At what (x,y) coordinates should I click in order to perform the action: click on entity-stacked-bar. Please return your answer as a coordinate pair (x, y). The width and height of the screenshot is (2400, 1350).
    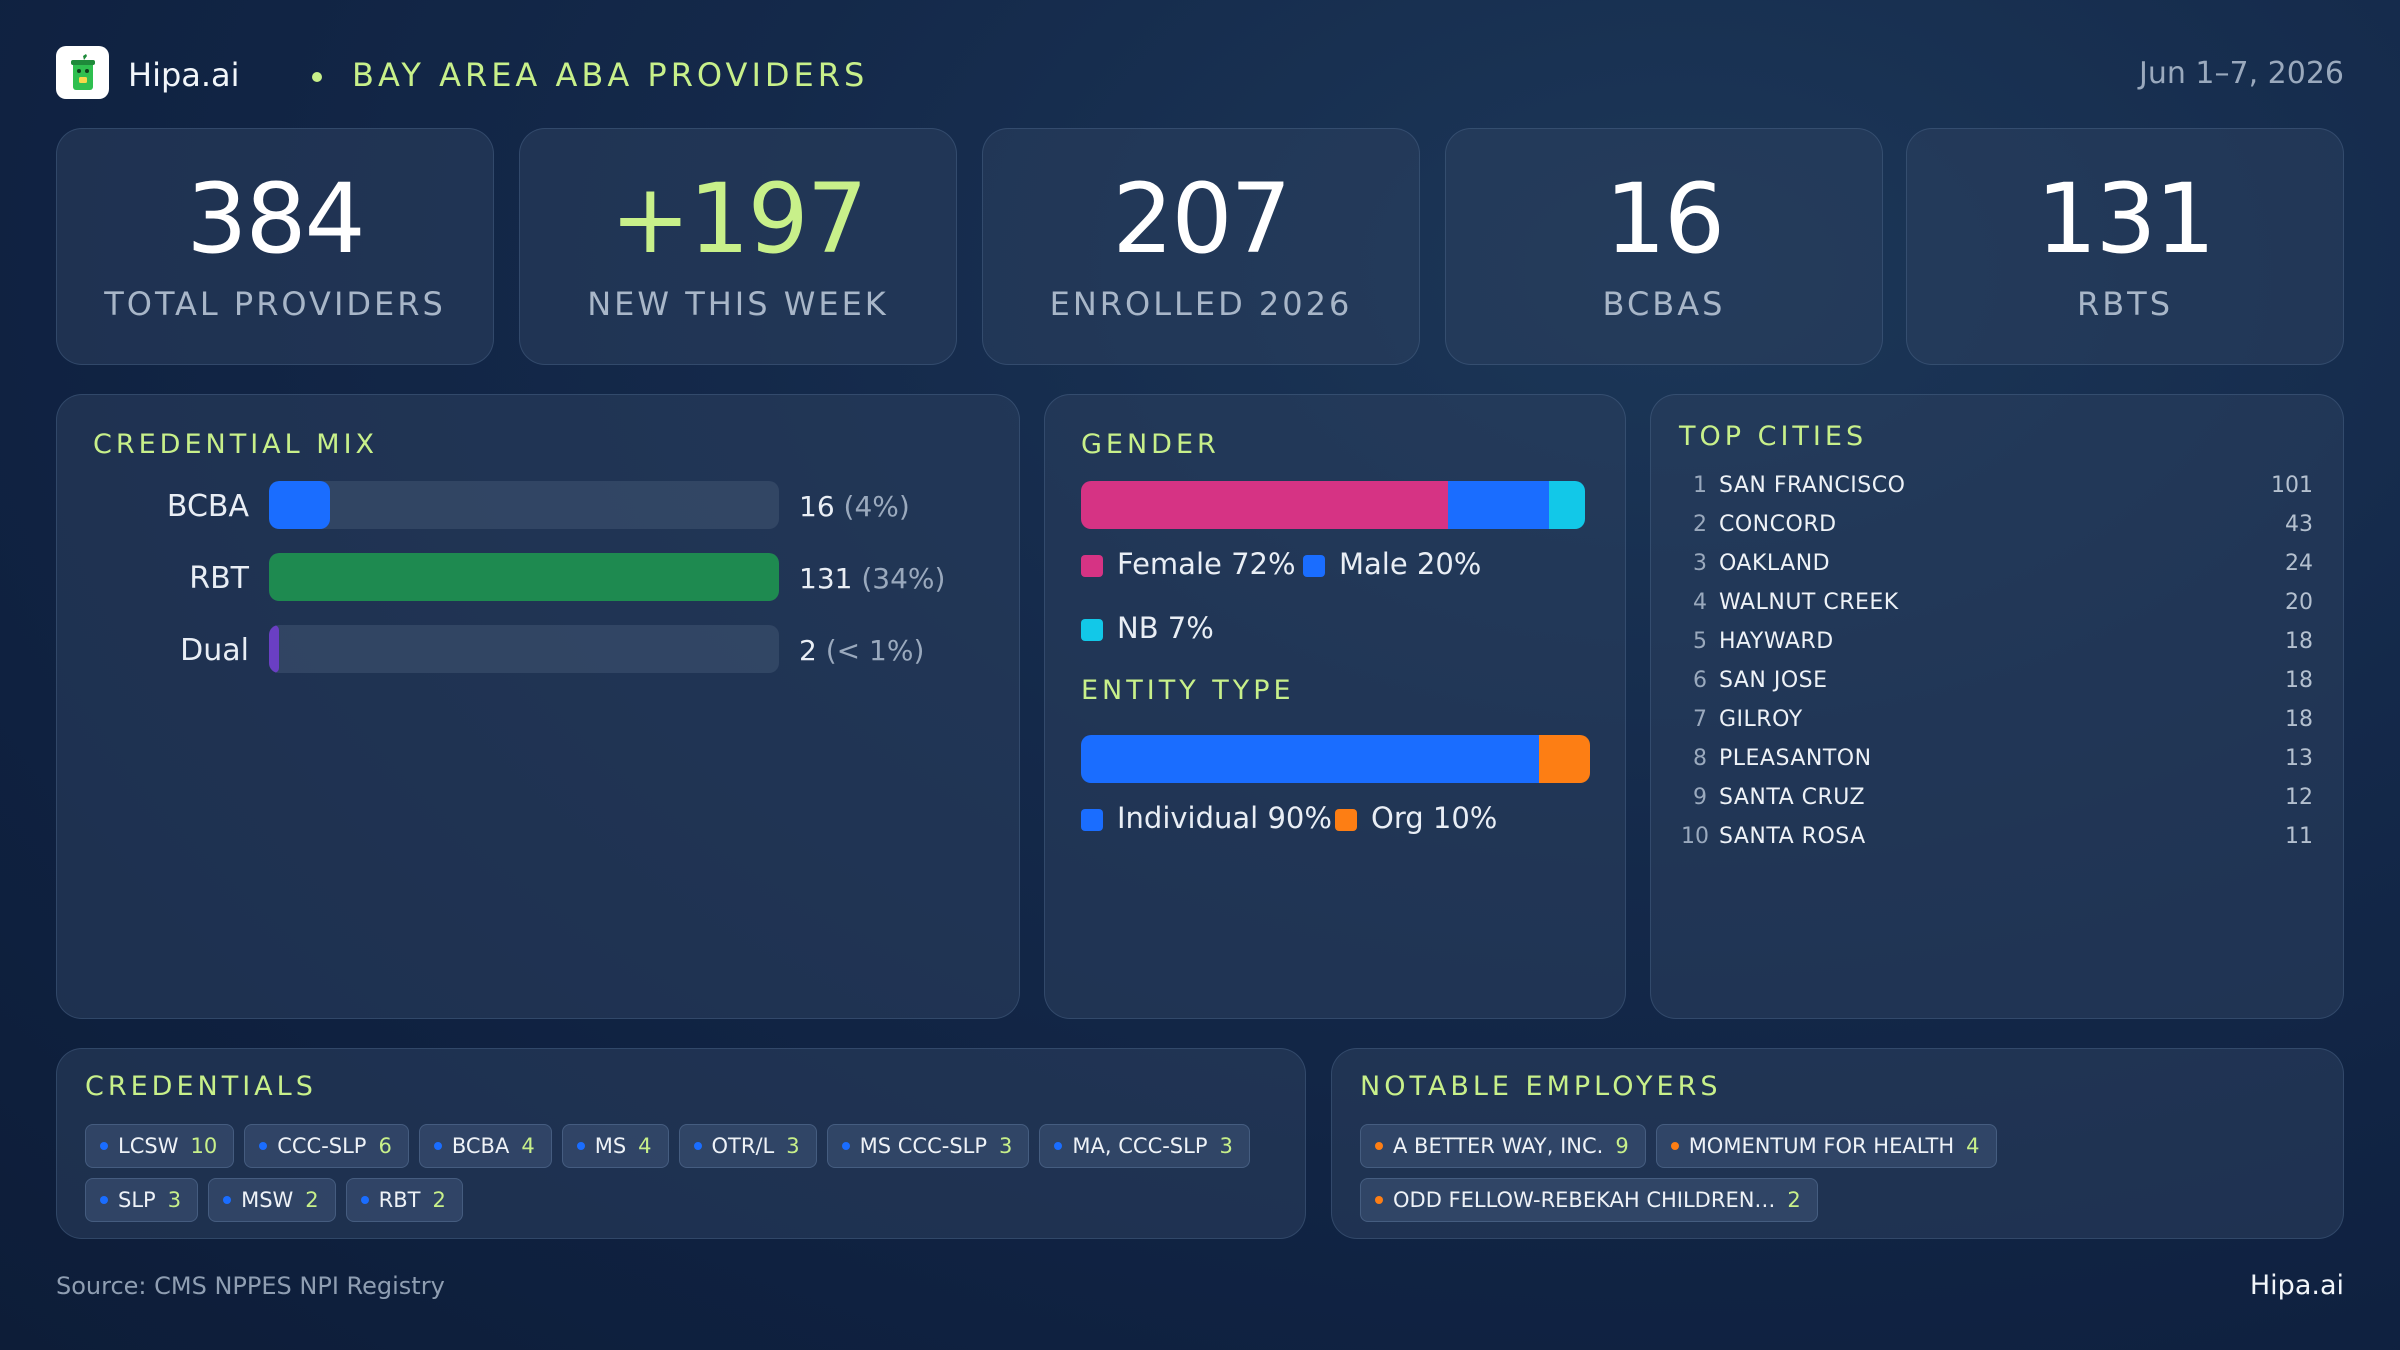
    Looking at the image, I should click on (1335, 759).